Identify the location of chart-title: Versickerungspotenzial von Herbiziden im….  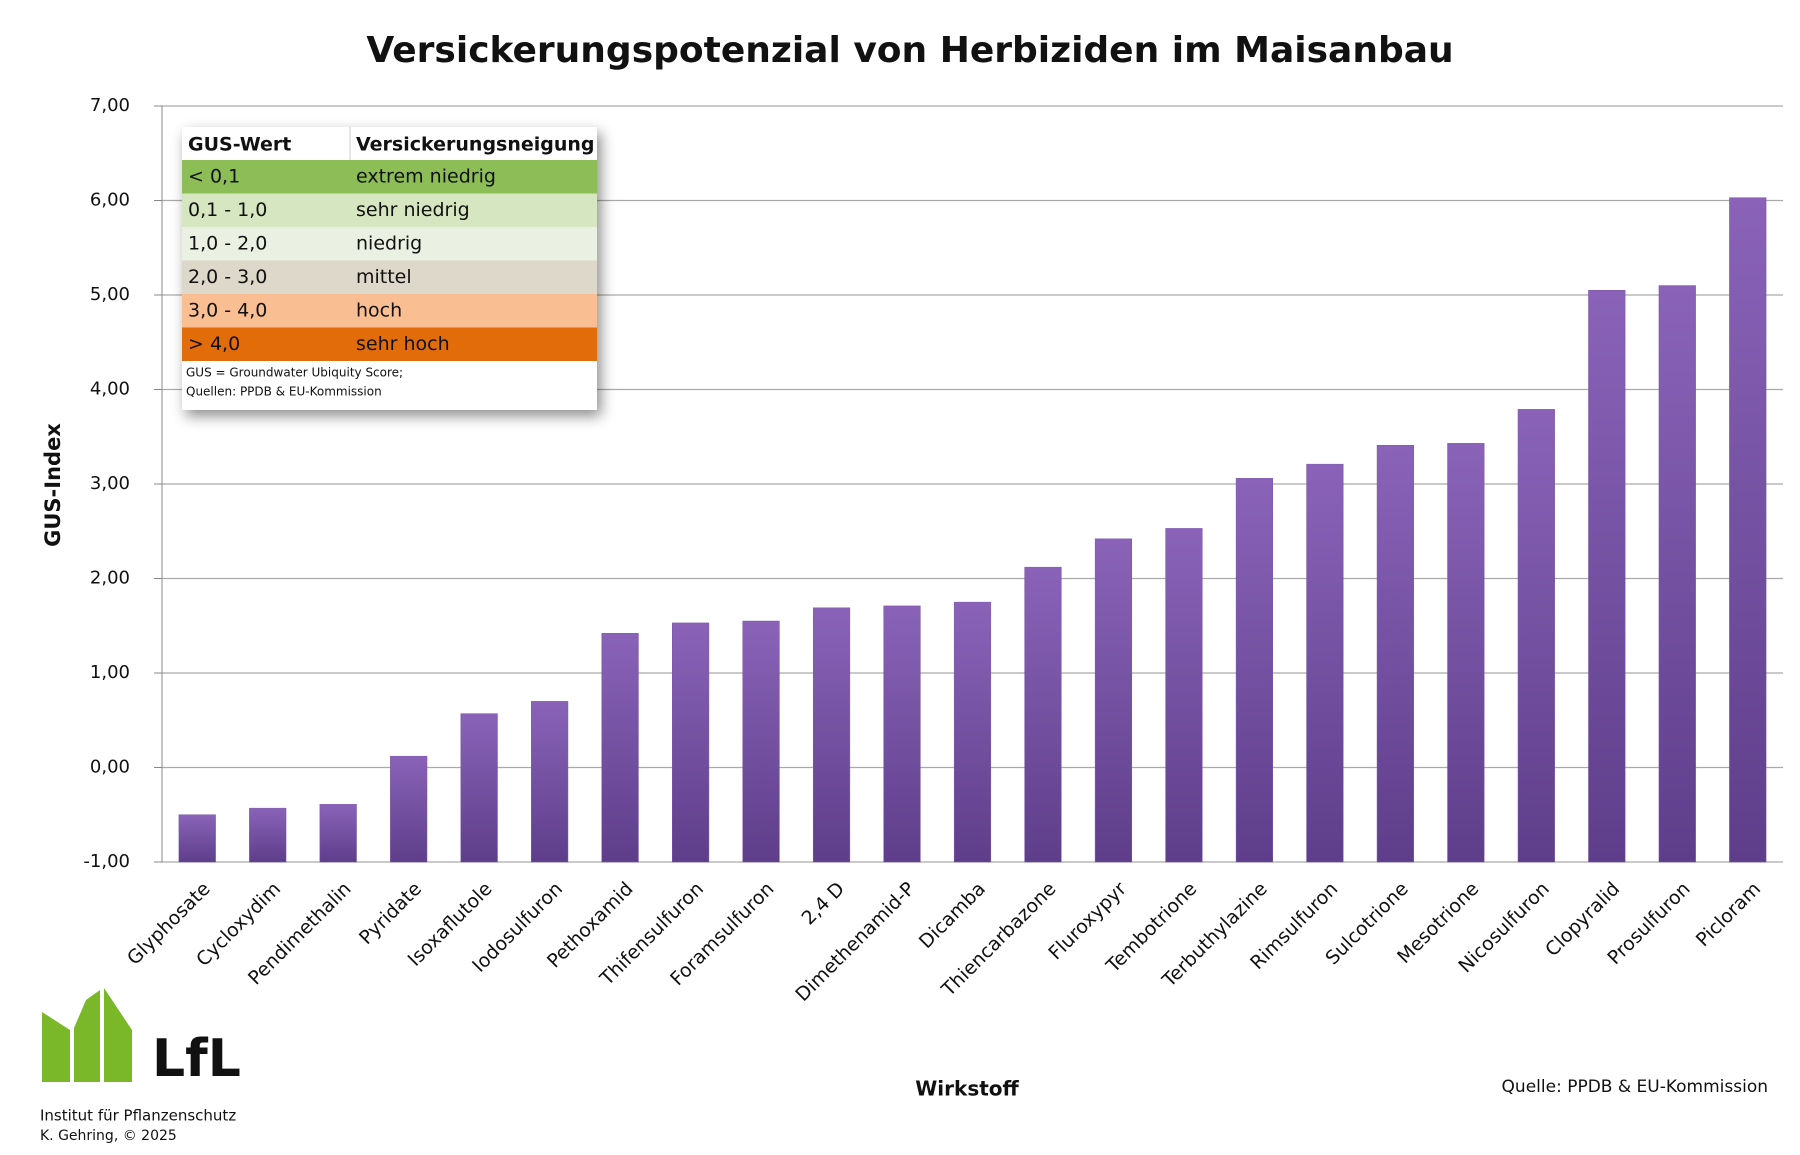
(909, 50).